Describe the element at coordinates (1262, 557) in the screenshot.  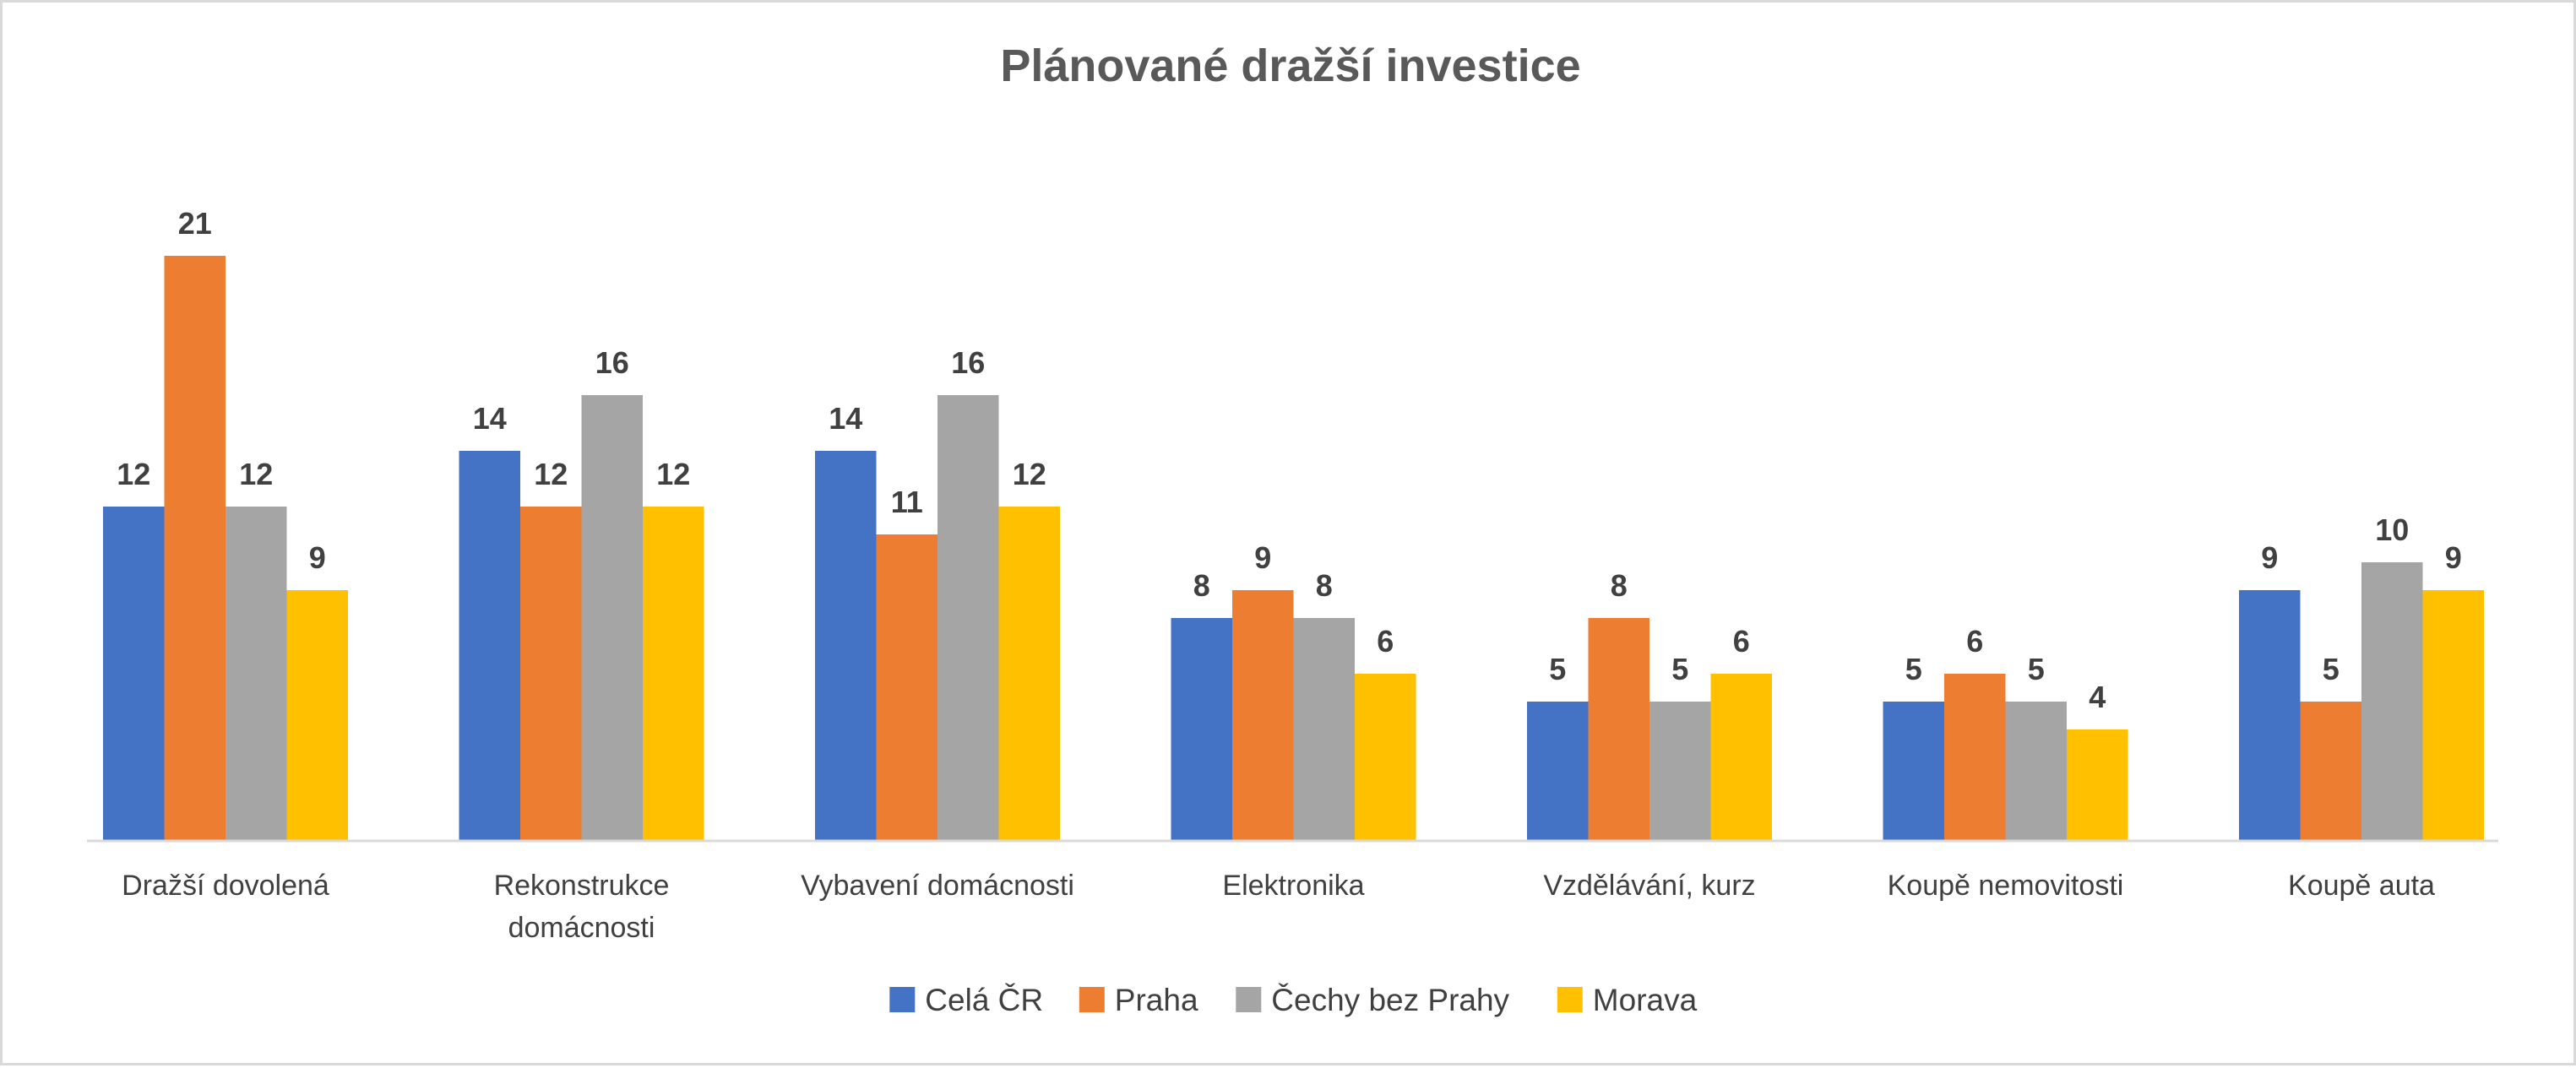
I see `data-label-2-4: 9` at that location.